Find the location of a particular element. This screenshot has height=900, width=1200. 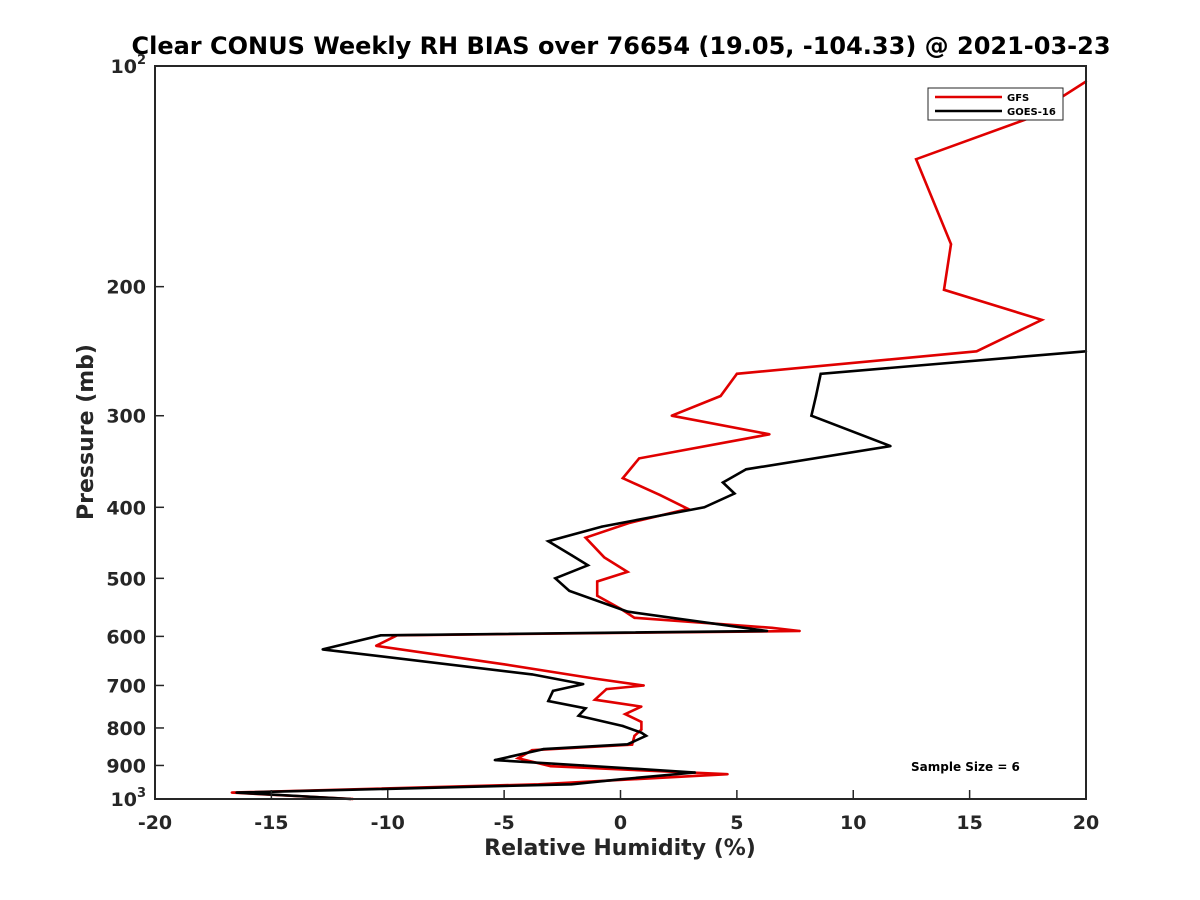

x-tick-label: -5 is located at coordinates (504, 823).